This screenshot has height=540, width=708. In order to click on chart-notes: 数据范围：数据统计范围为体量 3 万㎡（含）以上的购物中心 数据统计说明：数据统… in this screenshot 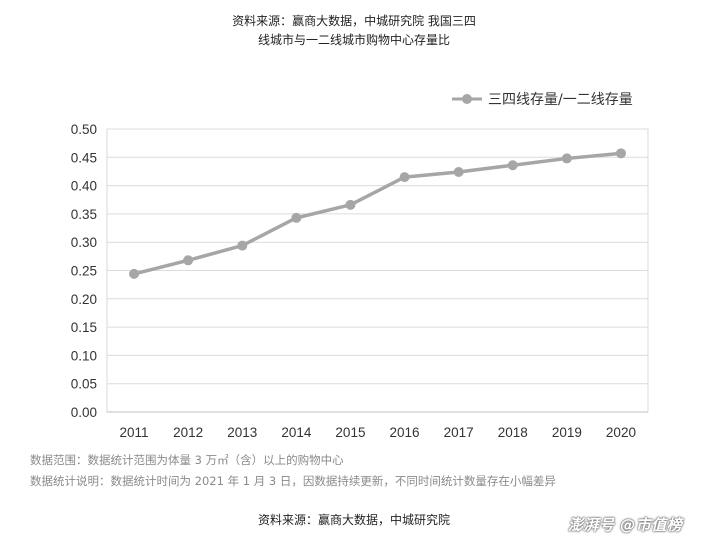, I will do `click(293, 471)`.